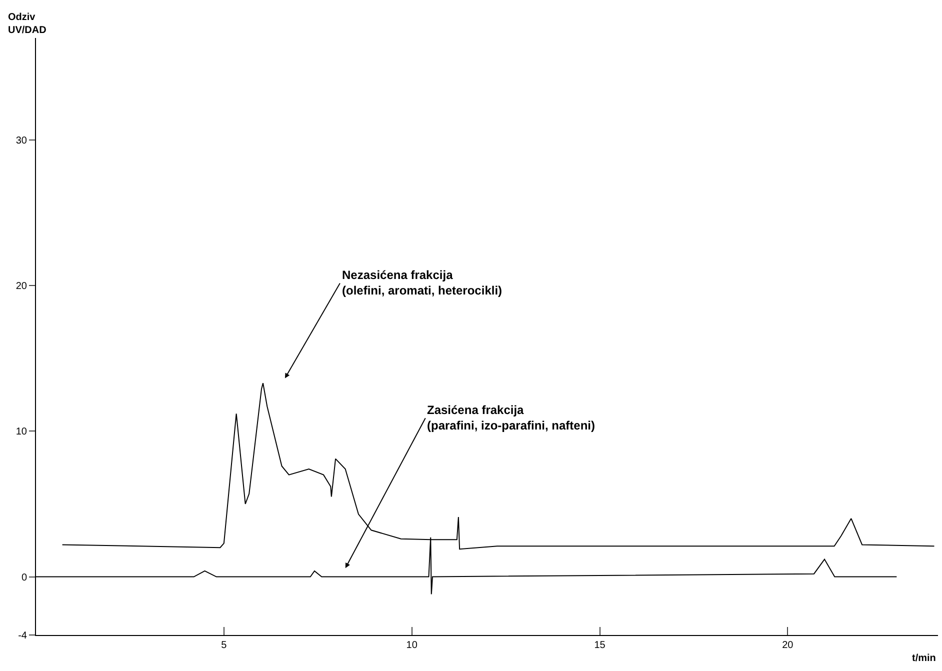 The image size is (942, 671). What do you see at coordinates (22, 432) in the screenshot?
I see `y-tick-label: 10` at bounding box center [22, 432].